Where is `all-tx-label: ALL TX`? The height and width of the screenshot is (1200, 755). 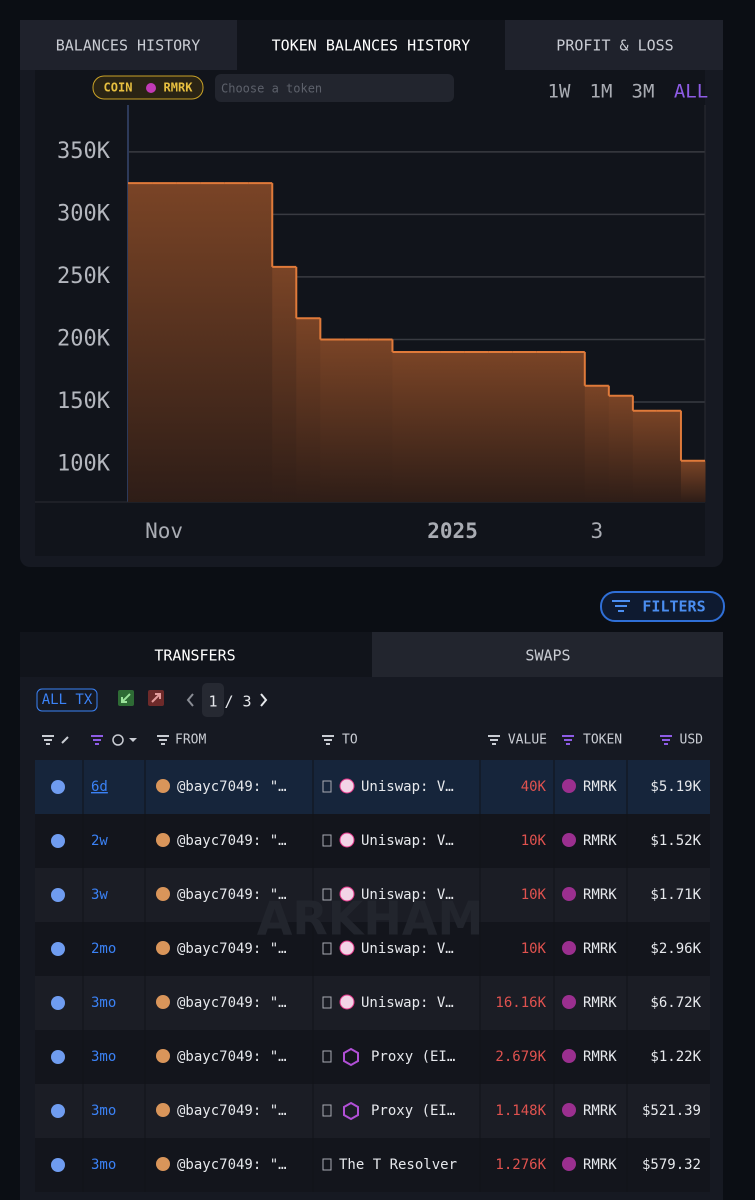
all-tx-label: ALL TX is located at coordinates (67, 700).